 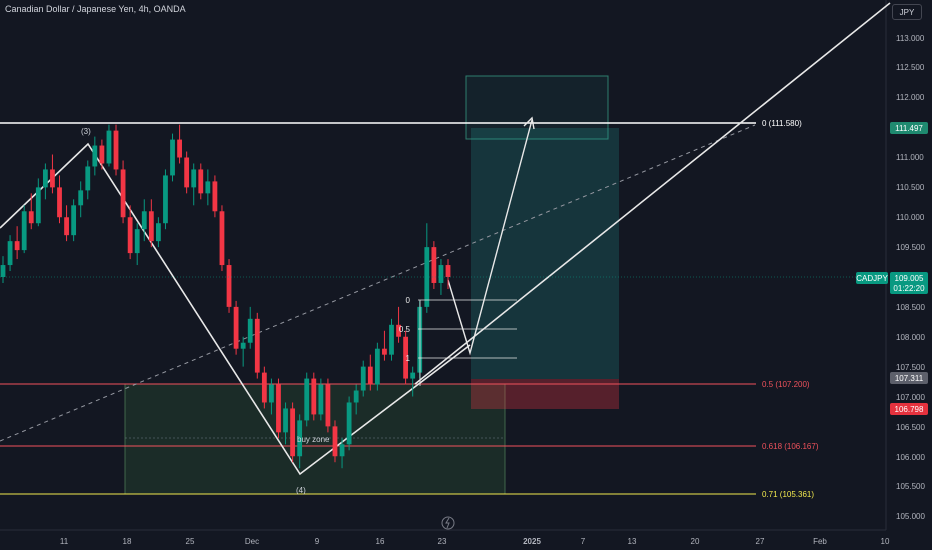 I want to click on symbol-tag-text: CADJPY, so click(x=872, y=278).